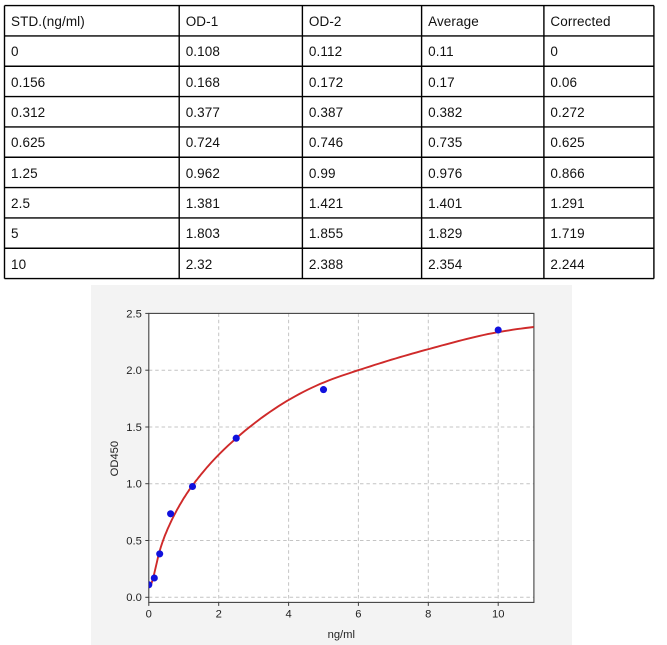  I want to click on svg-text: 0.5, so click(134, 541).